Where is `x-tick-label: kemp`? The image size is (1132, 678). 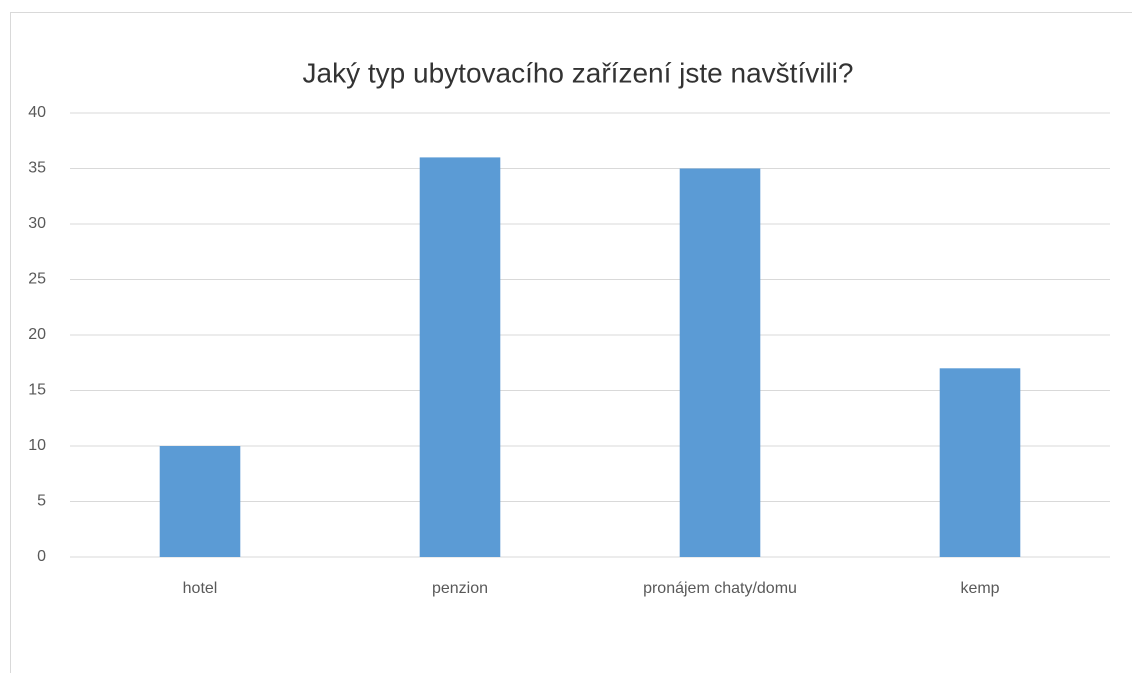
x-tick-label: kemp is located at coordinates (979, 588).